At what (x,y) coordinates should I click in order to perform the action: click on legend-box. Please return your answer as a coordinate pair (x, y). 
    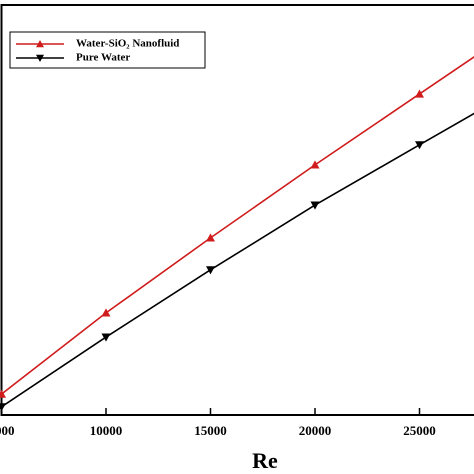
    Looking at the image, I should click on (107, 50).